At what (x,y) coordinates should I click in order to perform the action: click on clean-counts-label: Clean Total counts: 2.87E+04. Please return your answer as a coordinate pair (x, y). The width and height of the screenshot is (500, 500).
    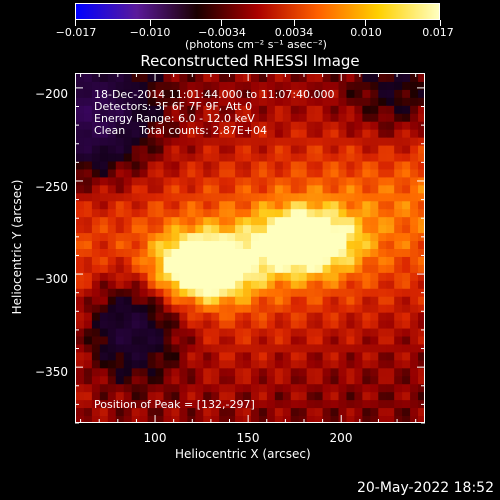
    Looking at the image, I should click on (181, 130).